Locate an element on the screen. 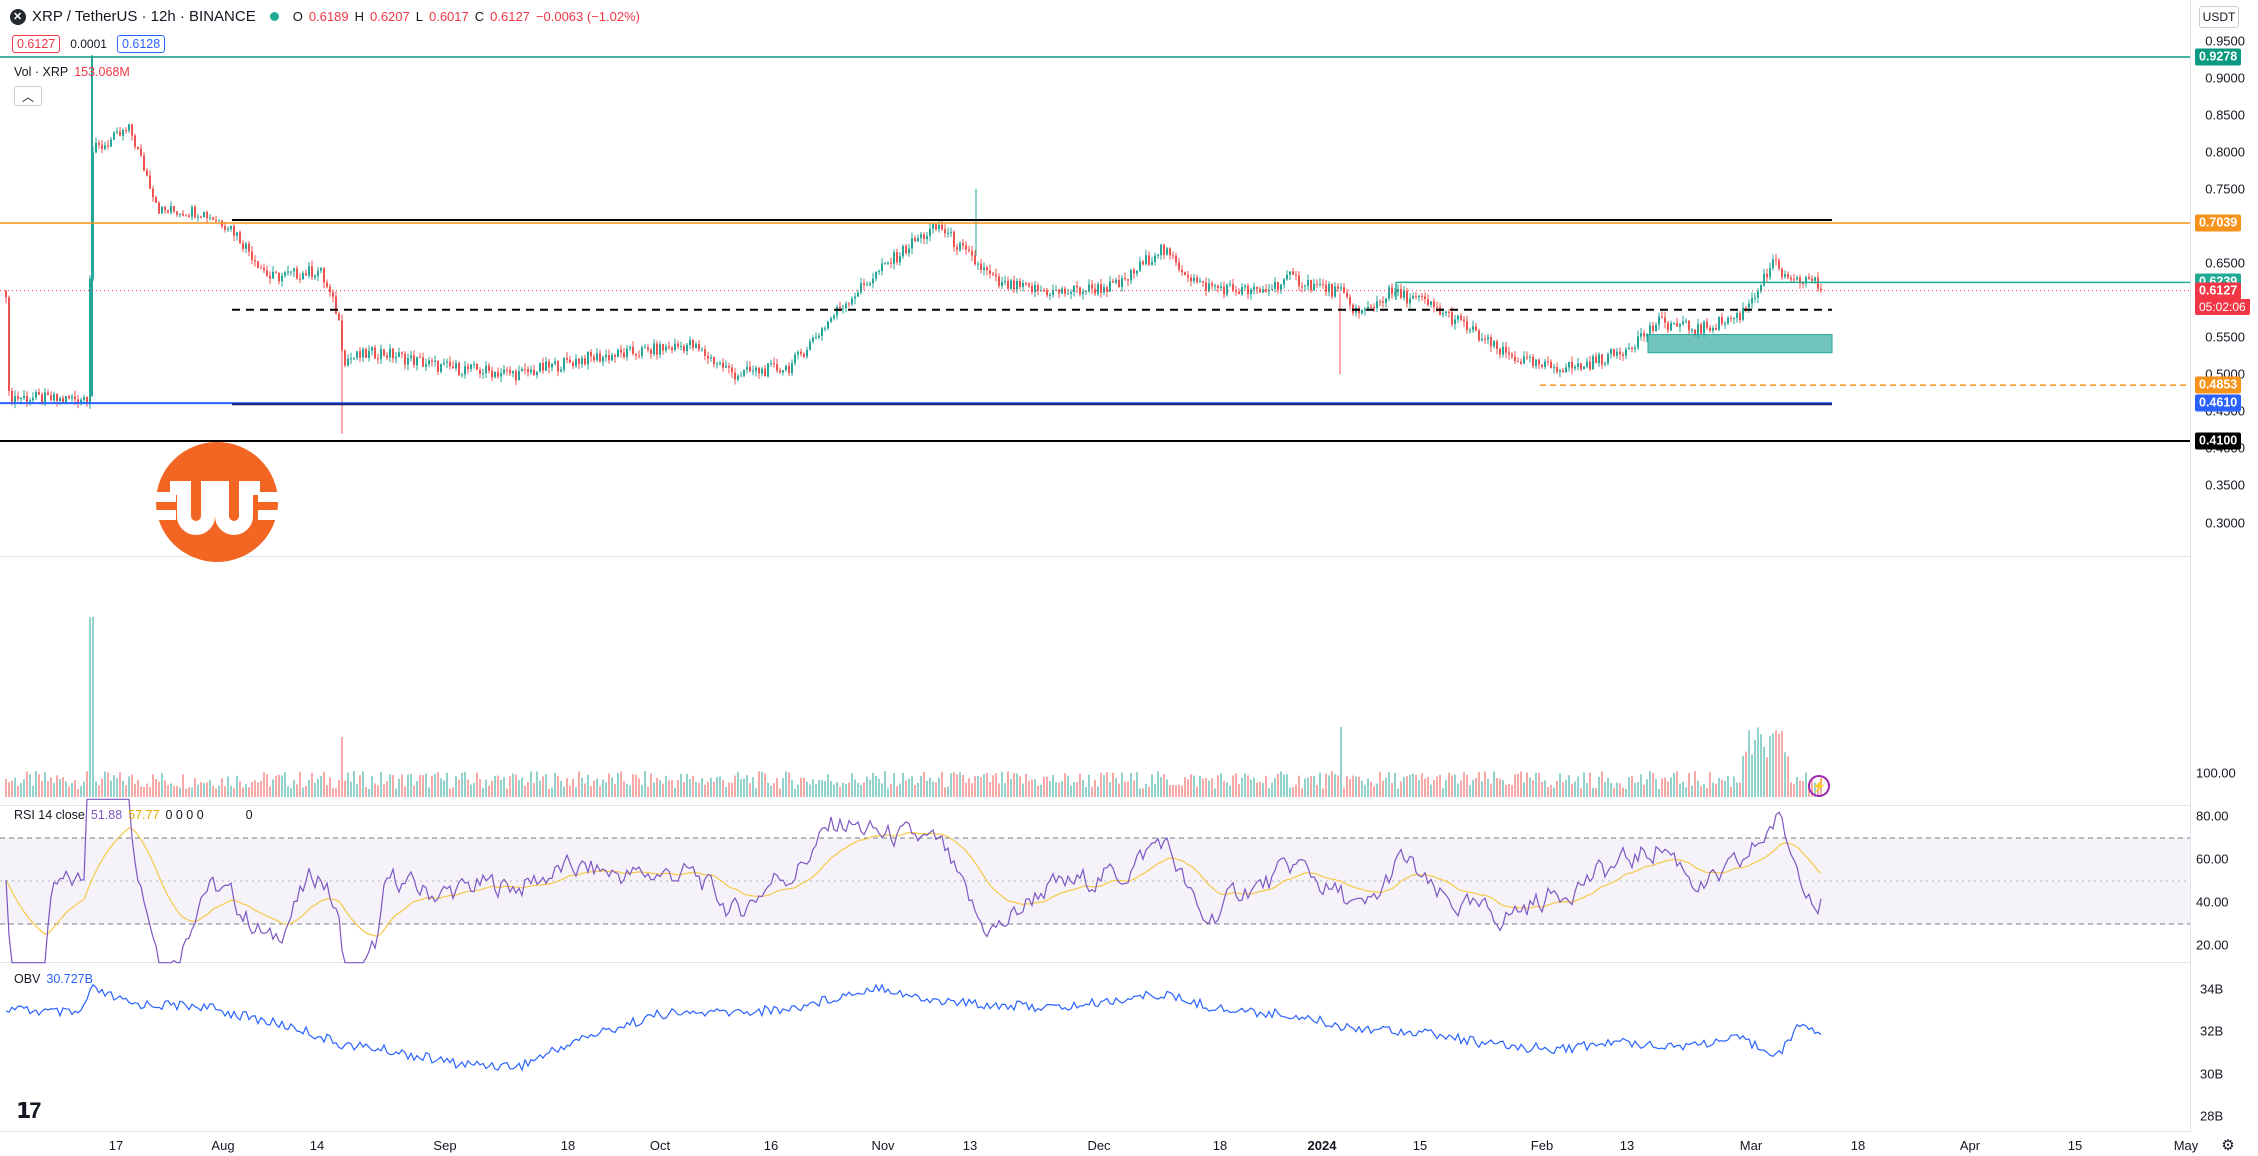 Image resolution: width=2258 pixels, height=1156 pixels. obv-pane: OBV 30.727B 𝟭7 is located at coordinates (1095, 1048).